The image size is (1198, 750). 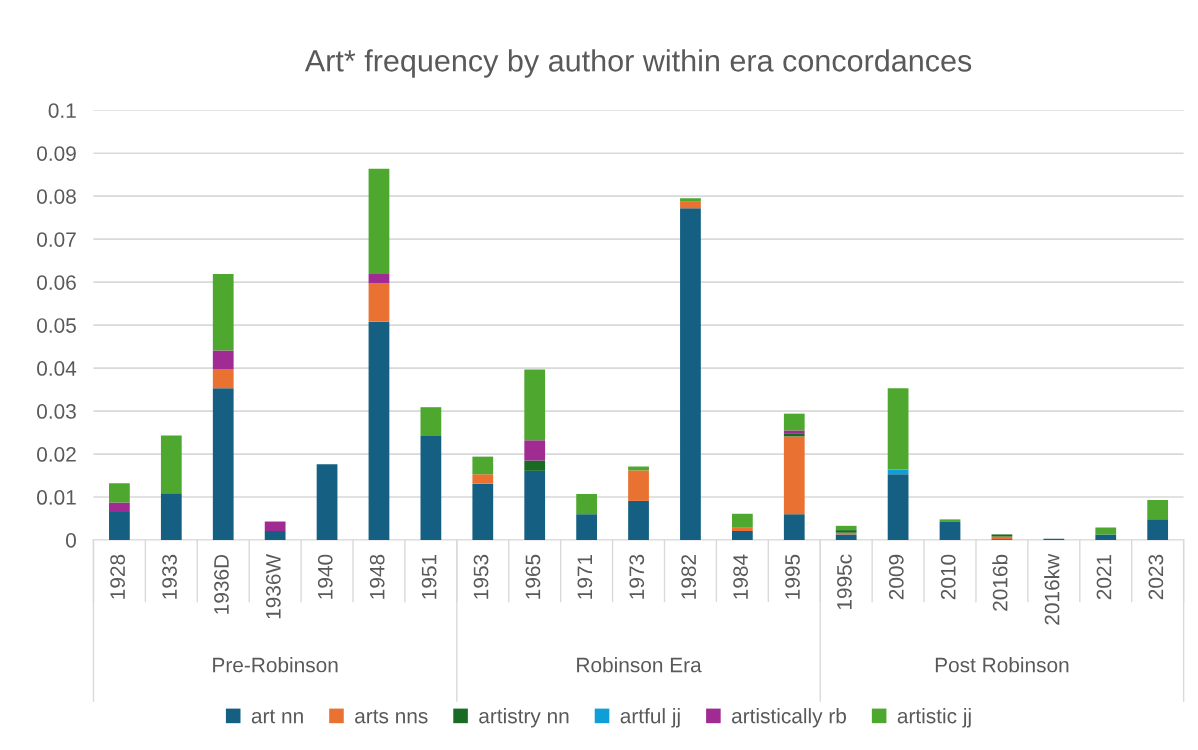 I want to click on x-tick-label: 1953, so click(x=481, y=576).